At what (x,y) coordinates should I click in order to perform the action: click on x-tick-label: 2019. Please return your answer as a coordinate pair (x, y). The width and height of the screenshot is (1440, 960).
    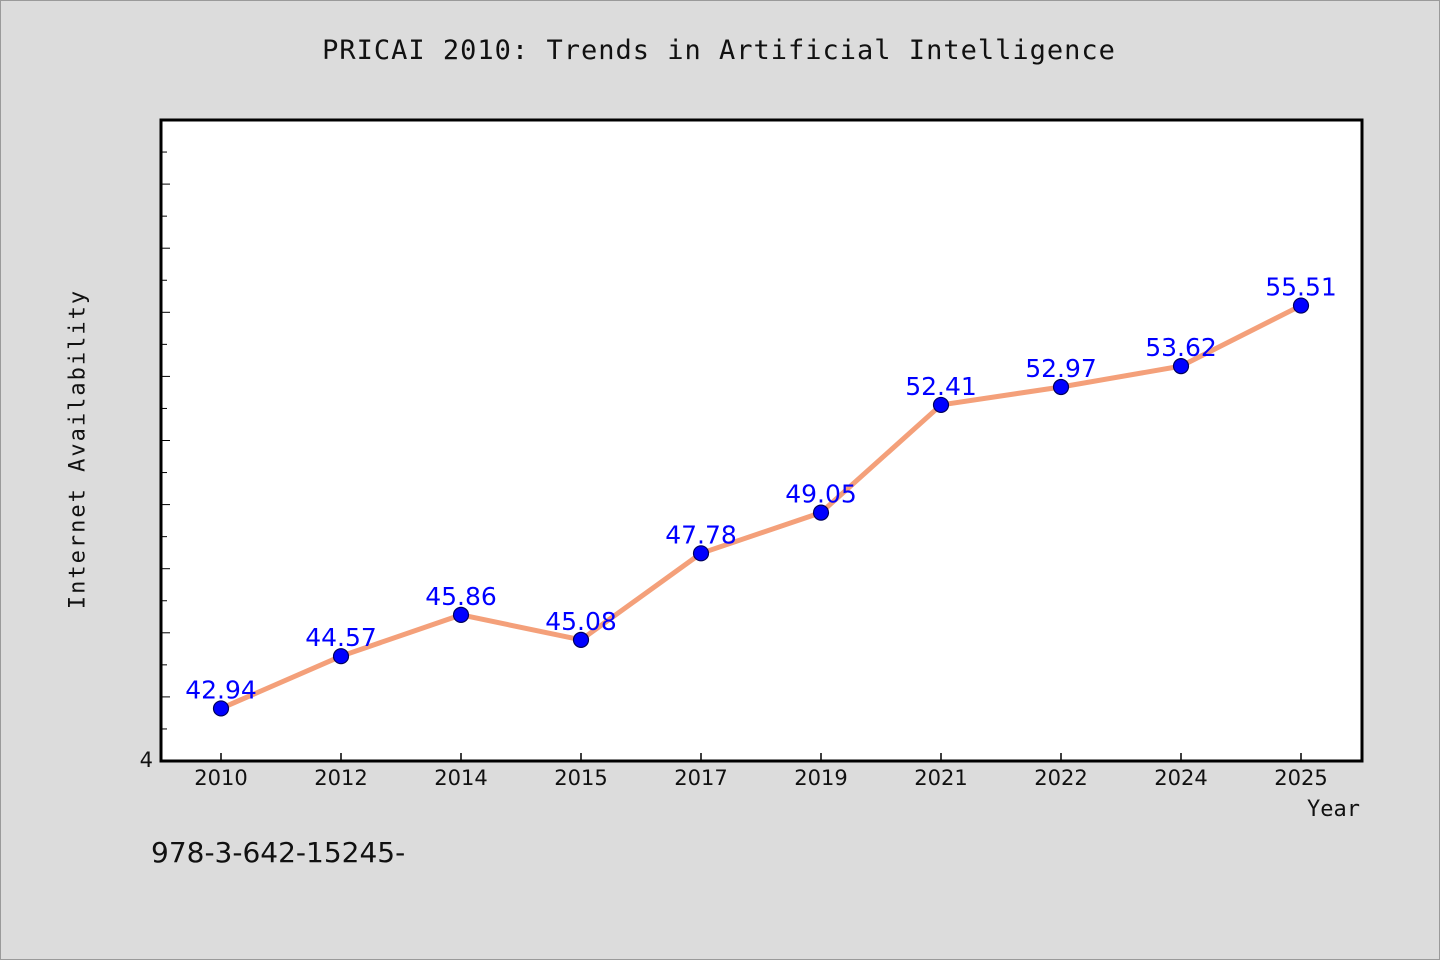
    Looking at the image, I should click on (820, 778).